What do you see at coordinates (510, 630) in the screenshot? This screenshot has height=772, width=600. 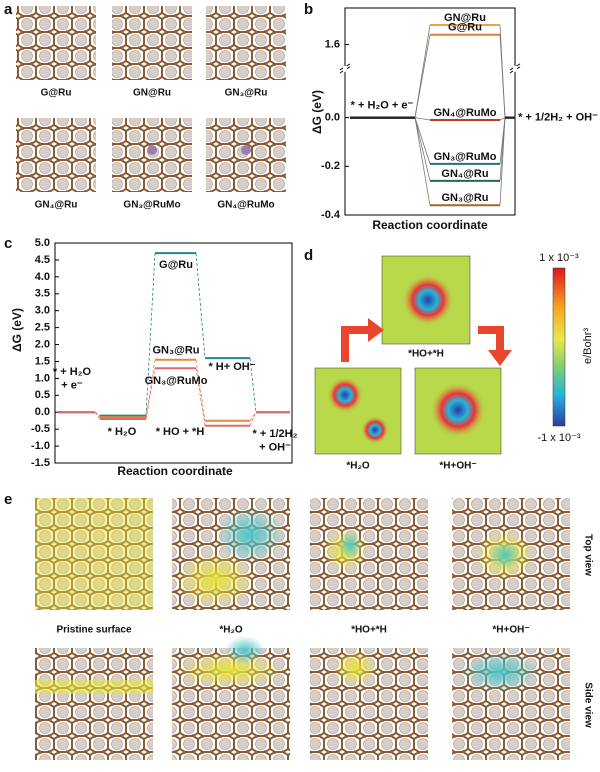 I see `view-caption: *H+OH⁻` at bounding box center [510, 630].